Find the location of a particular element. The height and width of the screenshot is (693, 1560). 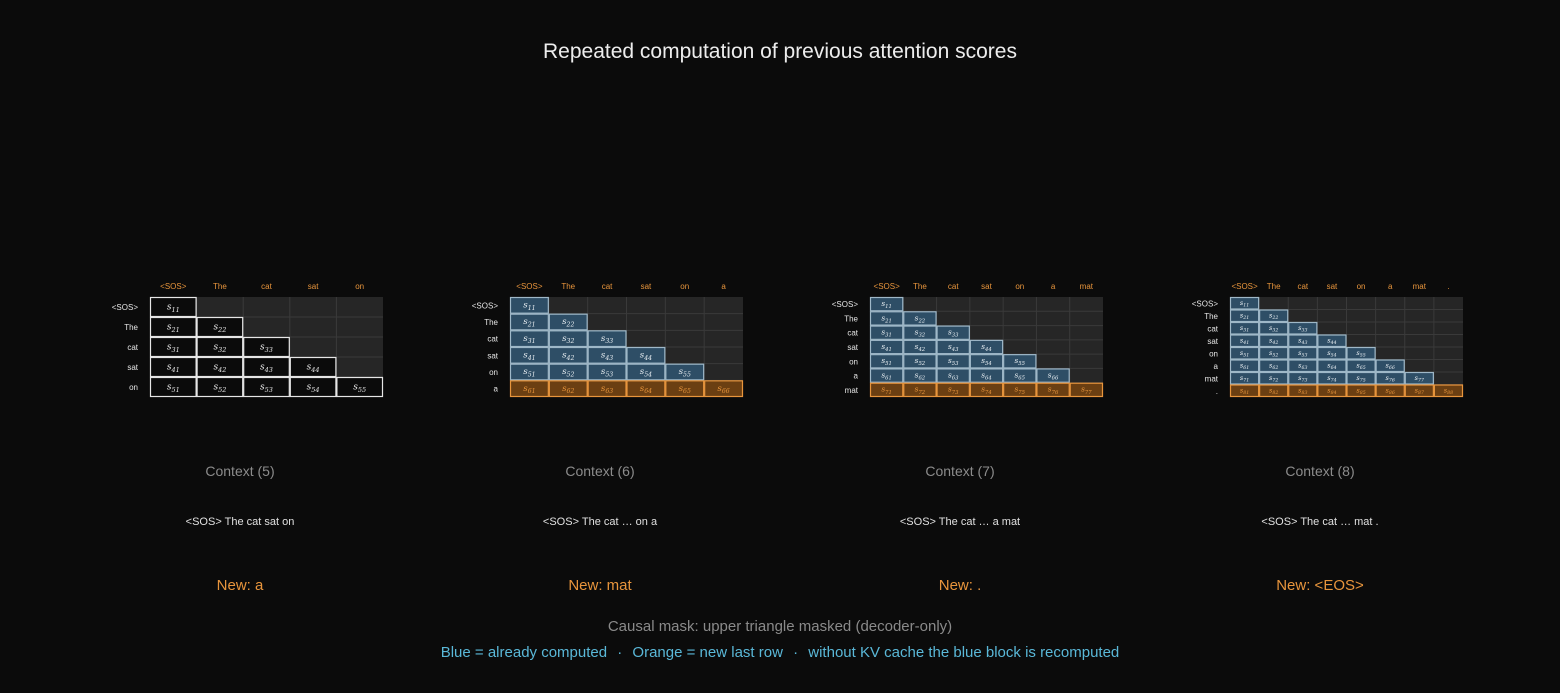

column-token-label: <SOS> is located at coordinates (173, 286).